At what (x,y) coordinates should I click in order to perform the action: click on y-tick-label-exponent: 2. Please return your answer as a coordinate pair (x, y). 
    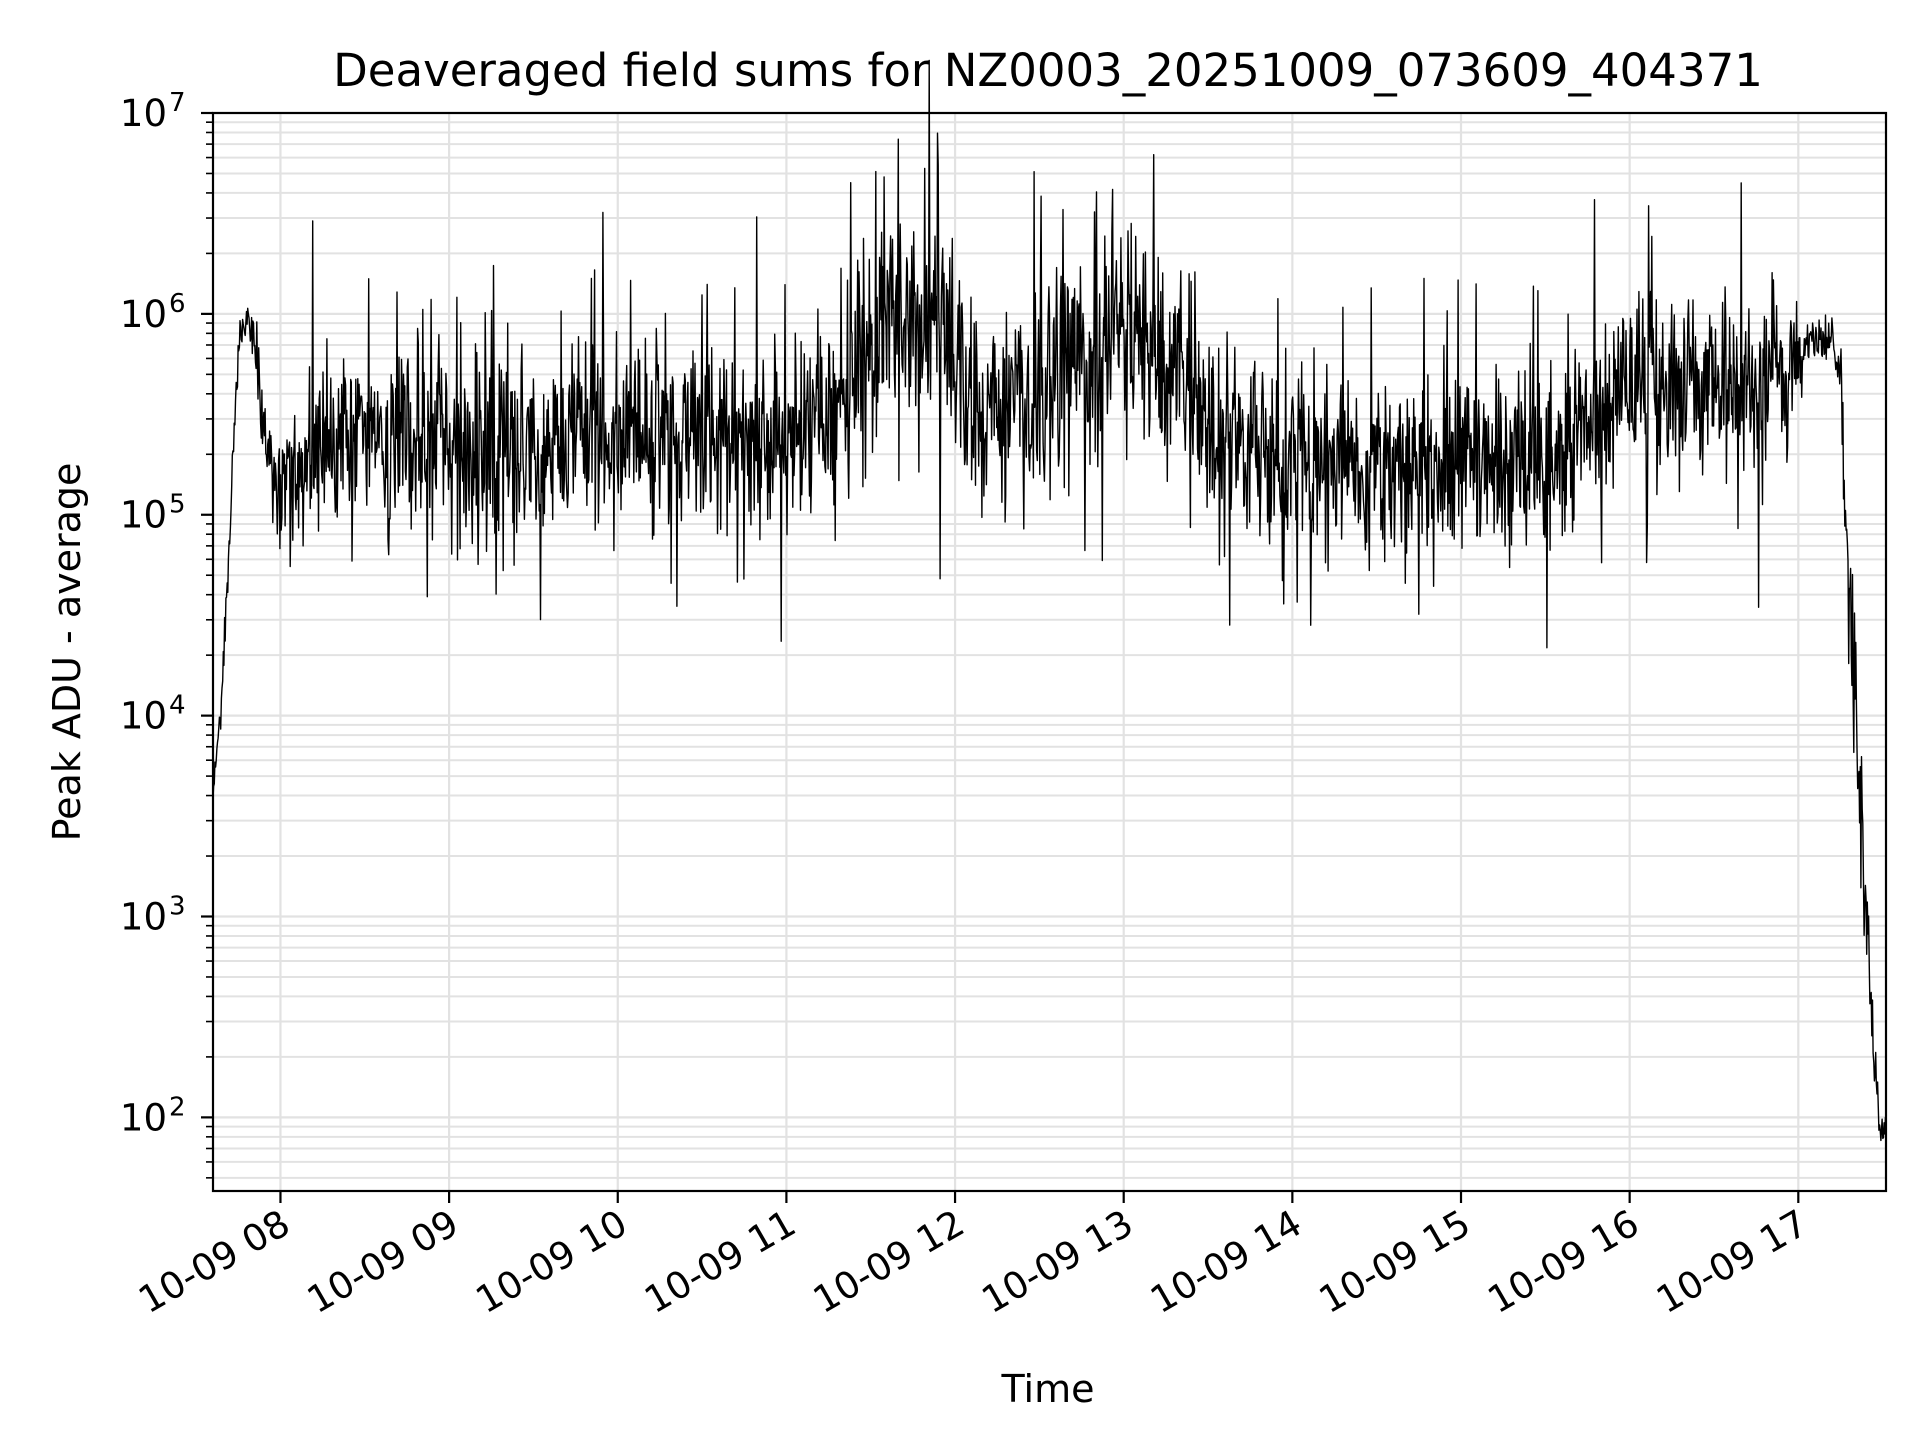
    Looking at the image, I should click on (177, 1107).